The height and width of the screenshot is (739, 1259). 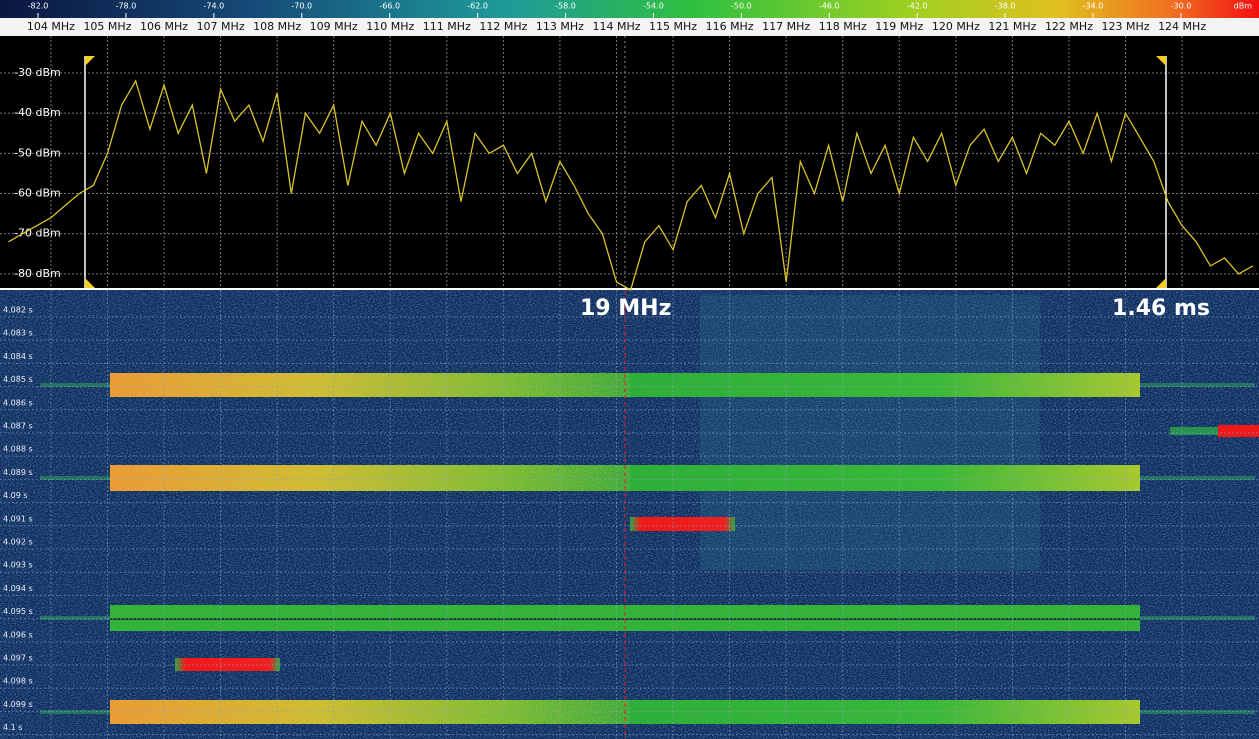 What do you see at coordinates (18, 425) in the screenshot?
I see `time-tick-label: 4.087 s` at bounding box center [18, 425].